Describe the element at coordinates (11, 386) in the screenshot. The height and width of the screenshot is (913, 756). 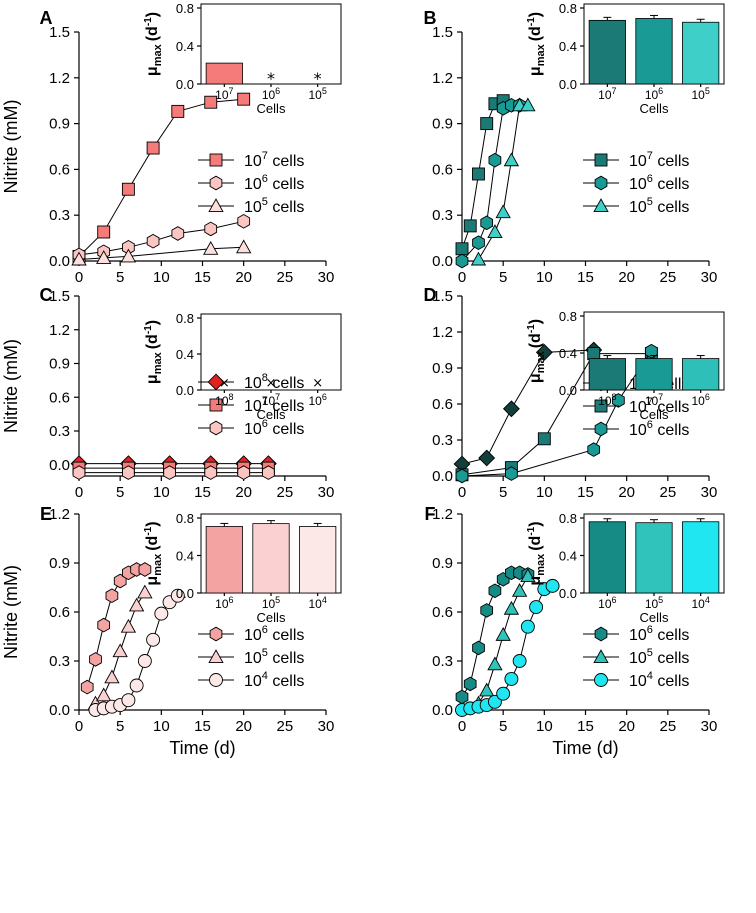
I see `y-axis-label: Nitrite (mM)` at that location.